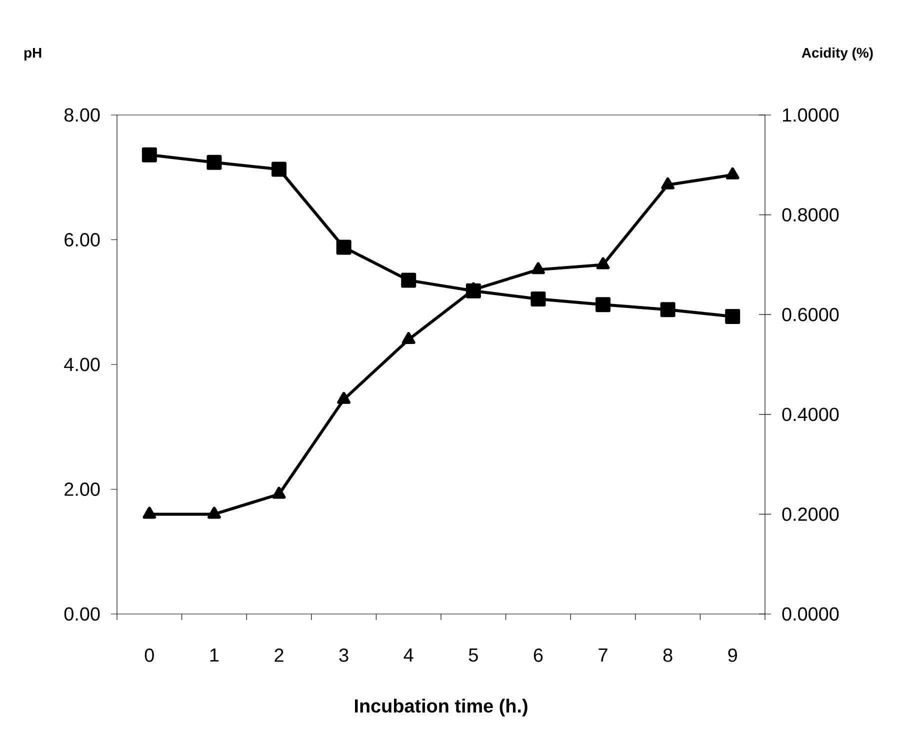 The width and height of the screenshot is (906, 756). I want to click on x-tick-label: 0, so click(149, 655).